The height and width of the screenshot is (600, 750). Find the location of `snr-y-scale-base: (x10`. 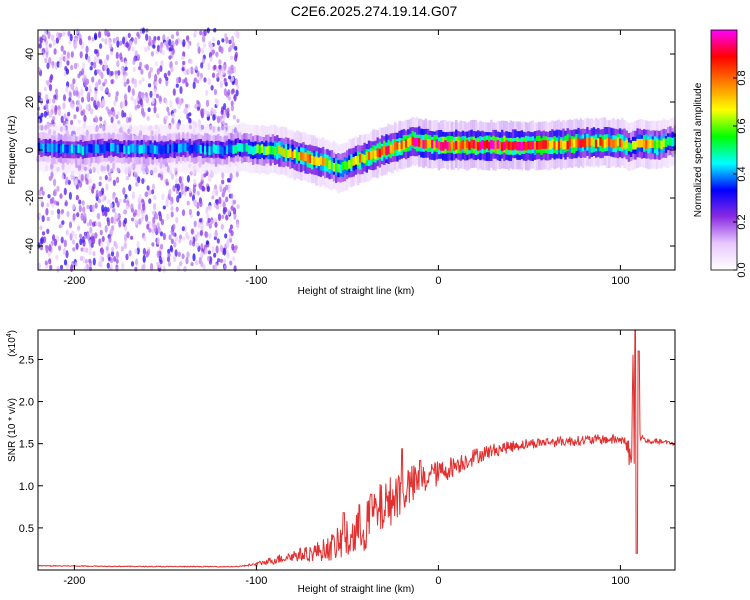

snr-y-scale-base: (x10 is located at coordinates (12, 347).